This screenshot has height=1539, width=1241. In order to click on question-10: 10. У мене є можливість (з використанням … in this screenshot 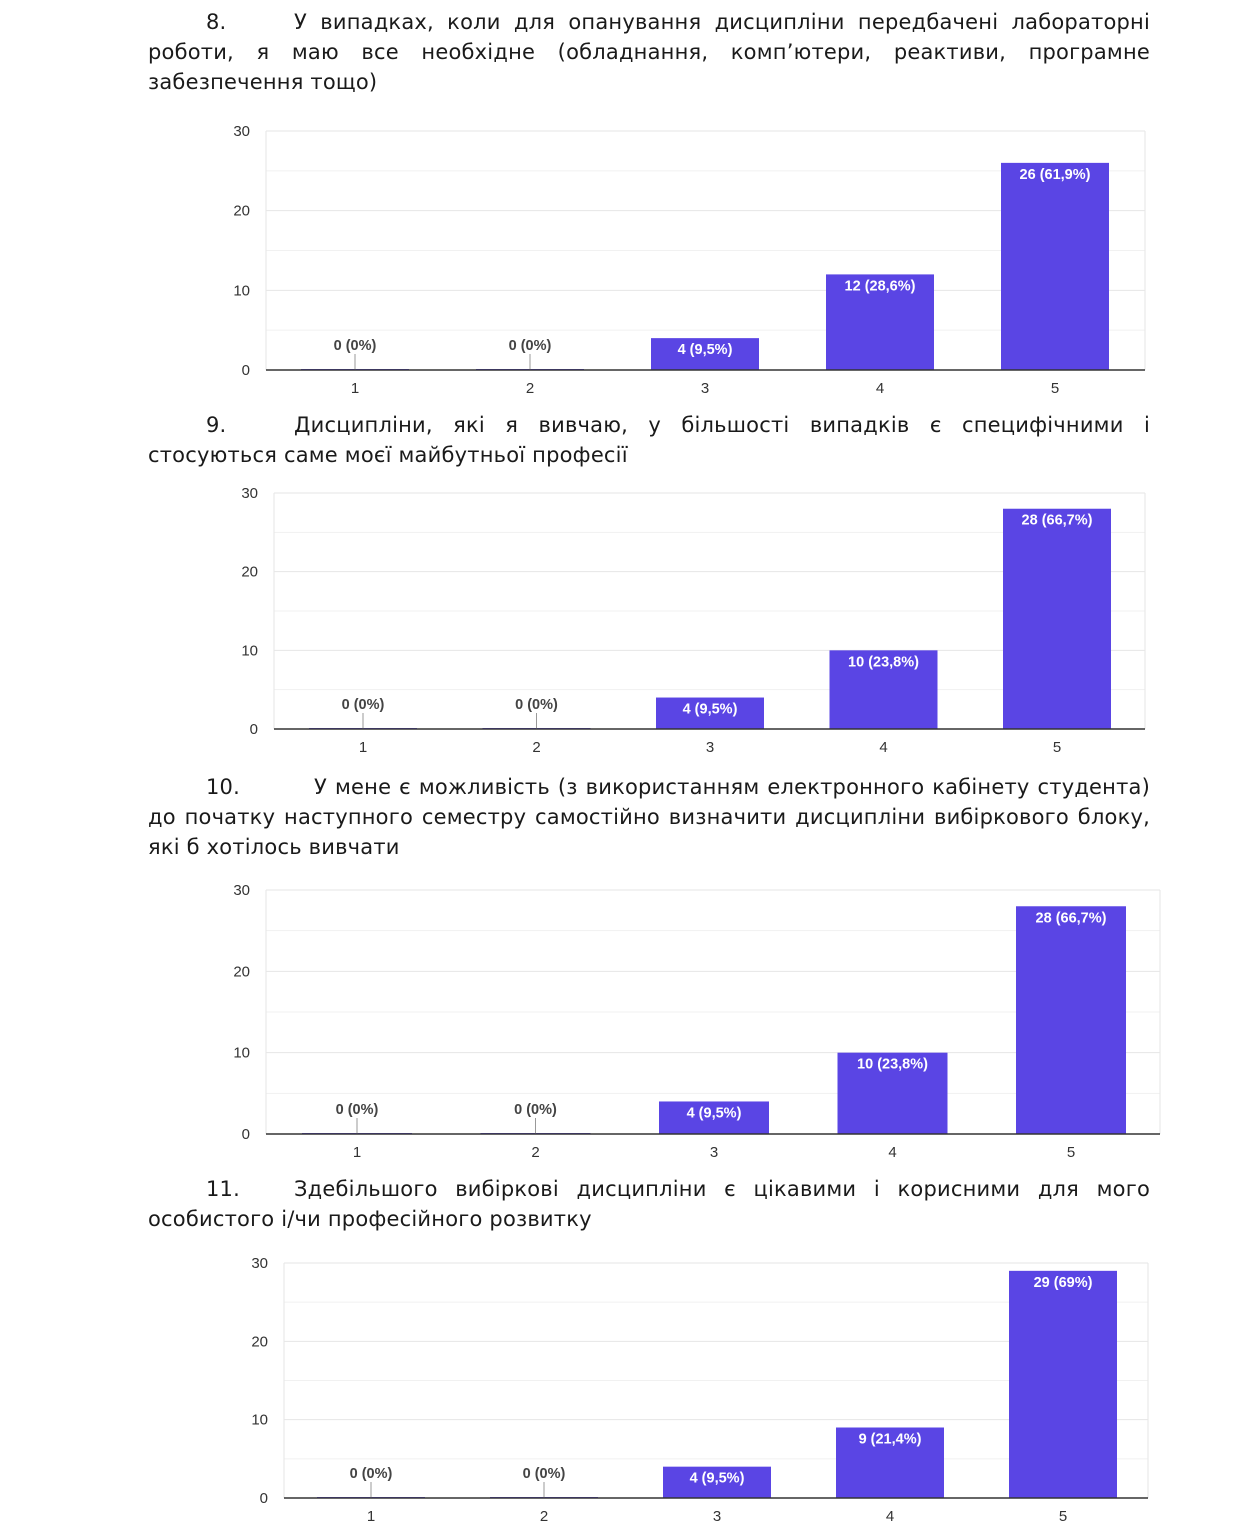, I will do `click(649, 817)`.